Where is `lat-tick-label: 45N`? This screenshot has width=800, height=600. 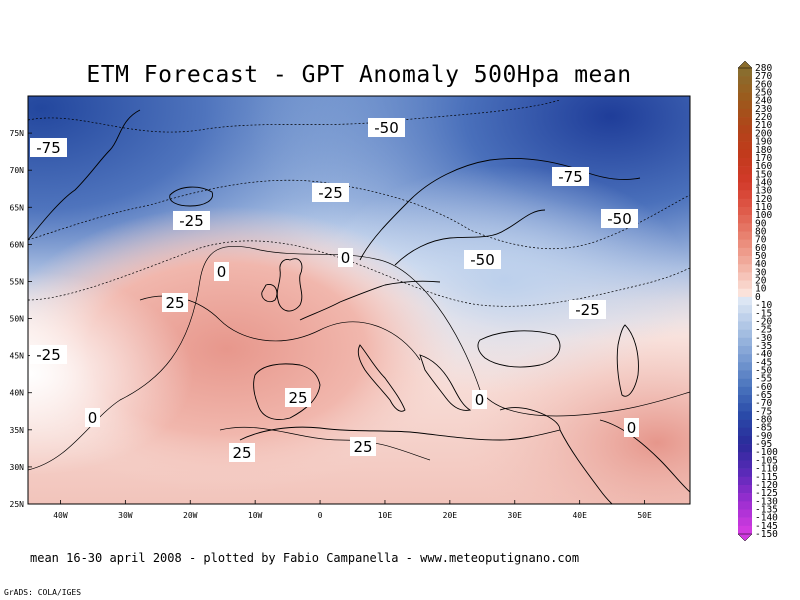 lat-tick-label: 45N is located at coordinates (17, 356).